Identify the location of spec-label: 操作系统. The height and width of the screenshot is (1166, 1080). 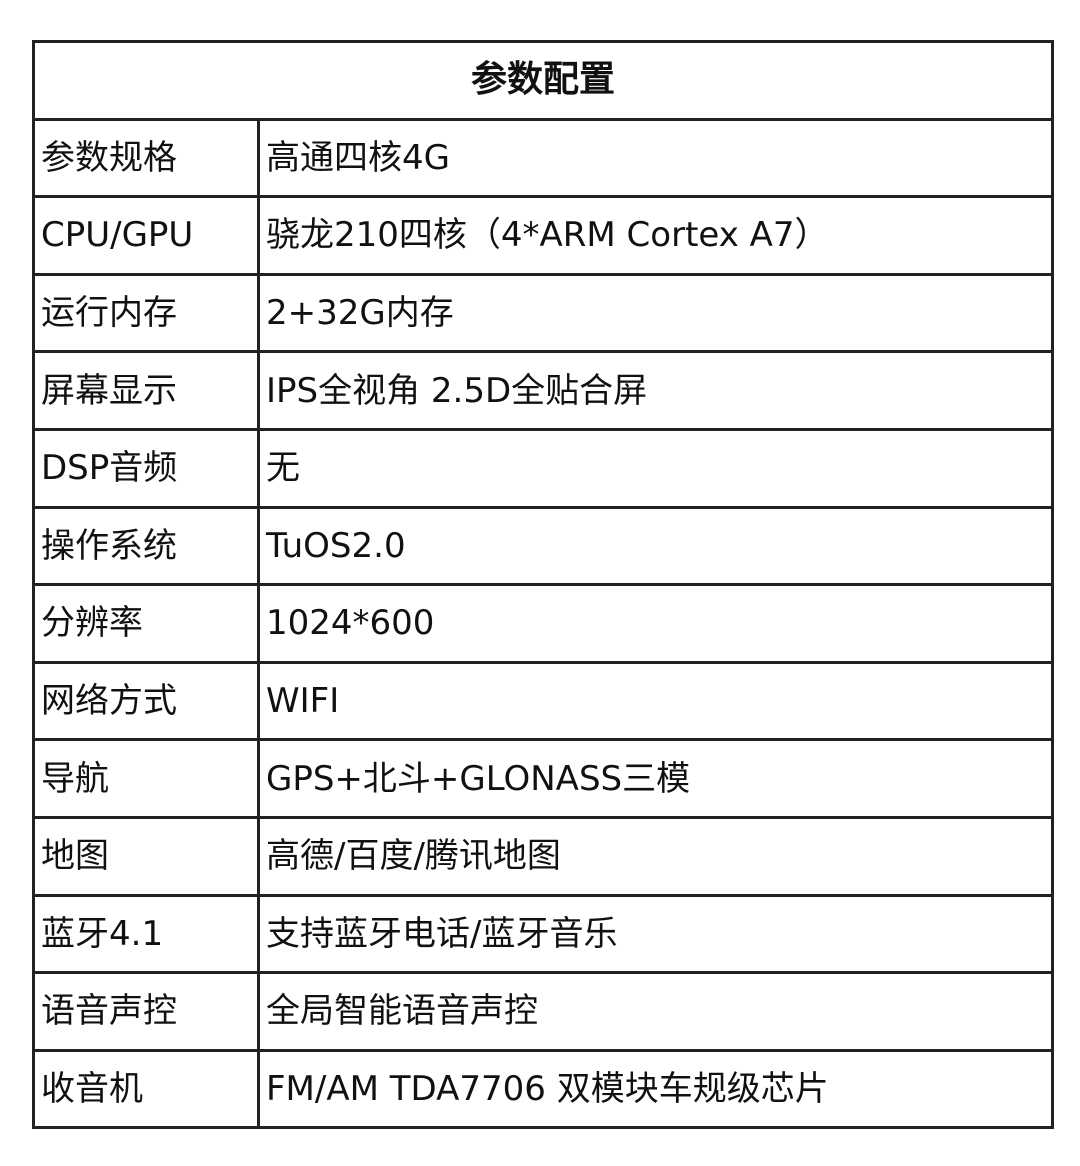
(146, 546).